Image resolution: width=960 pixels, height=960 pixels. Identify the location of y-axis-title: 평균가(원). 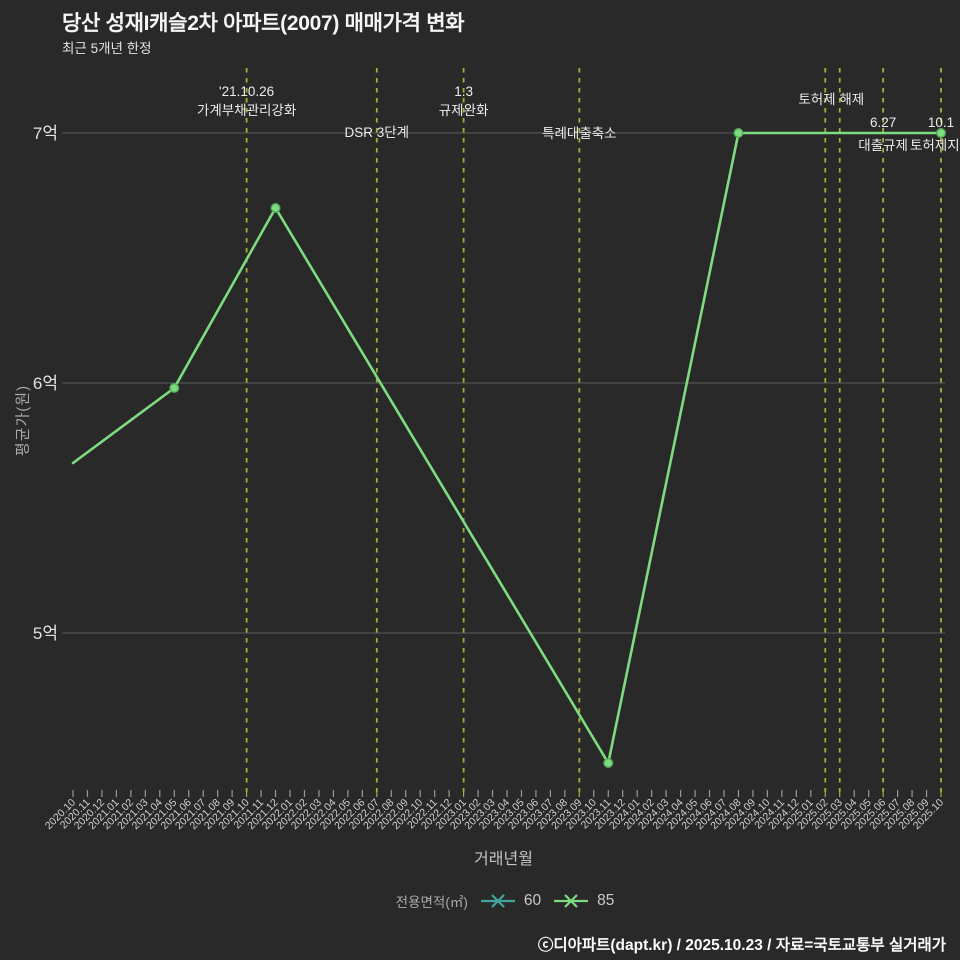
(23, 420).